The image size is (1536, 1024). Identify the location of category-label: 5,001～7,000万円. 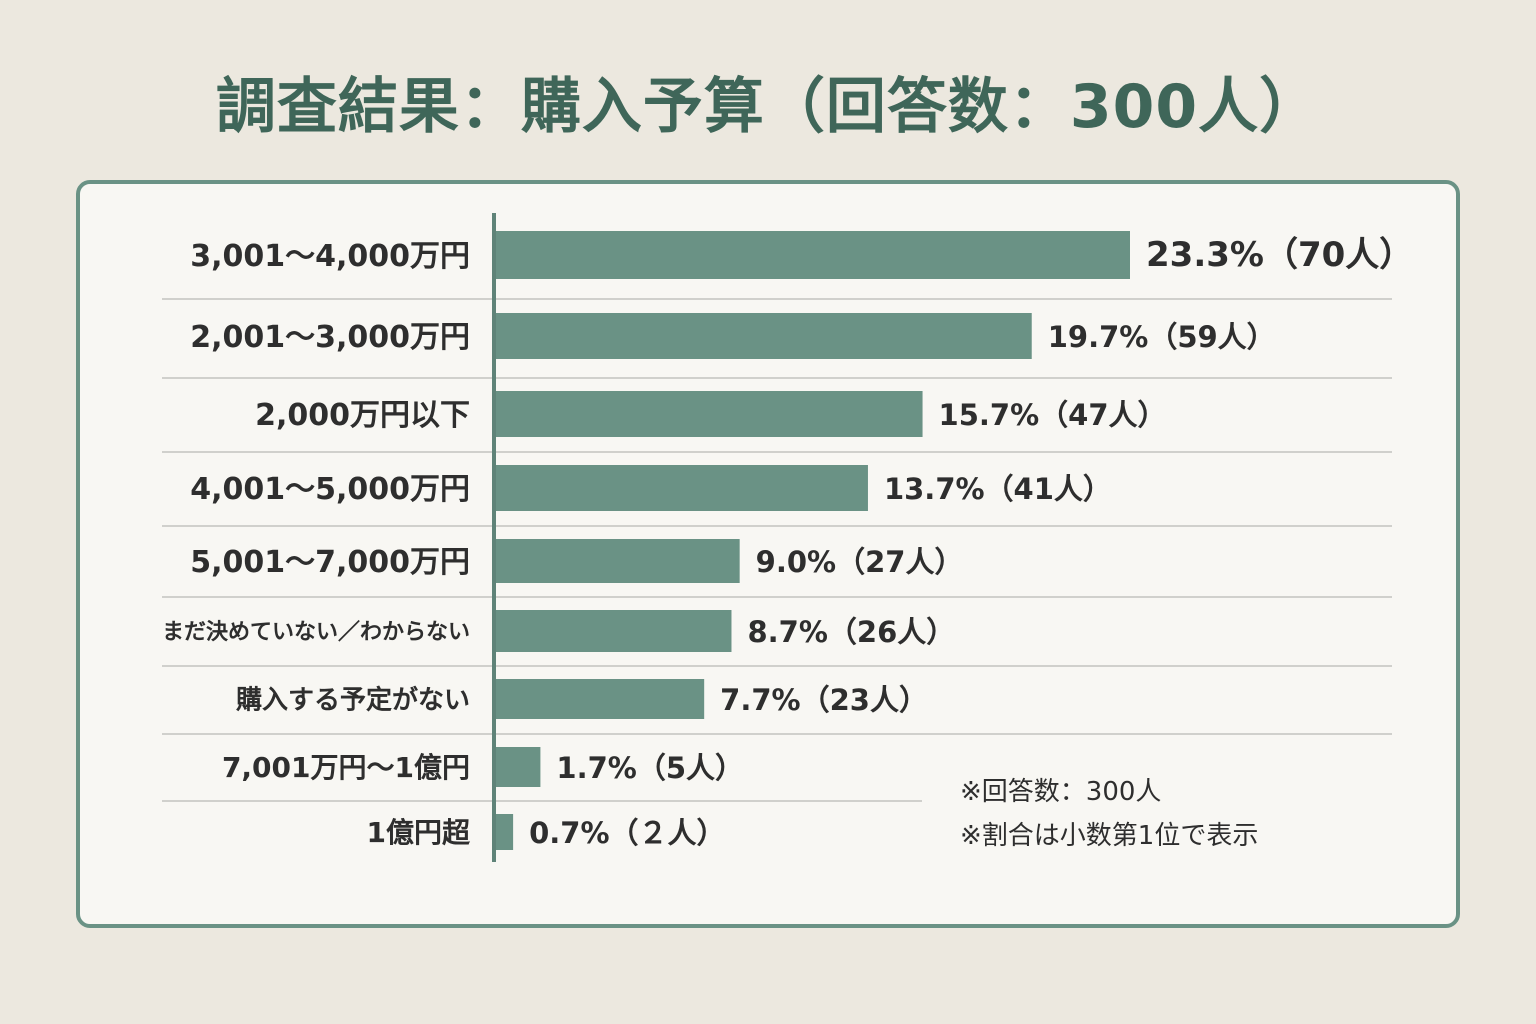
(330, 562).